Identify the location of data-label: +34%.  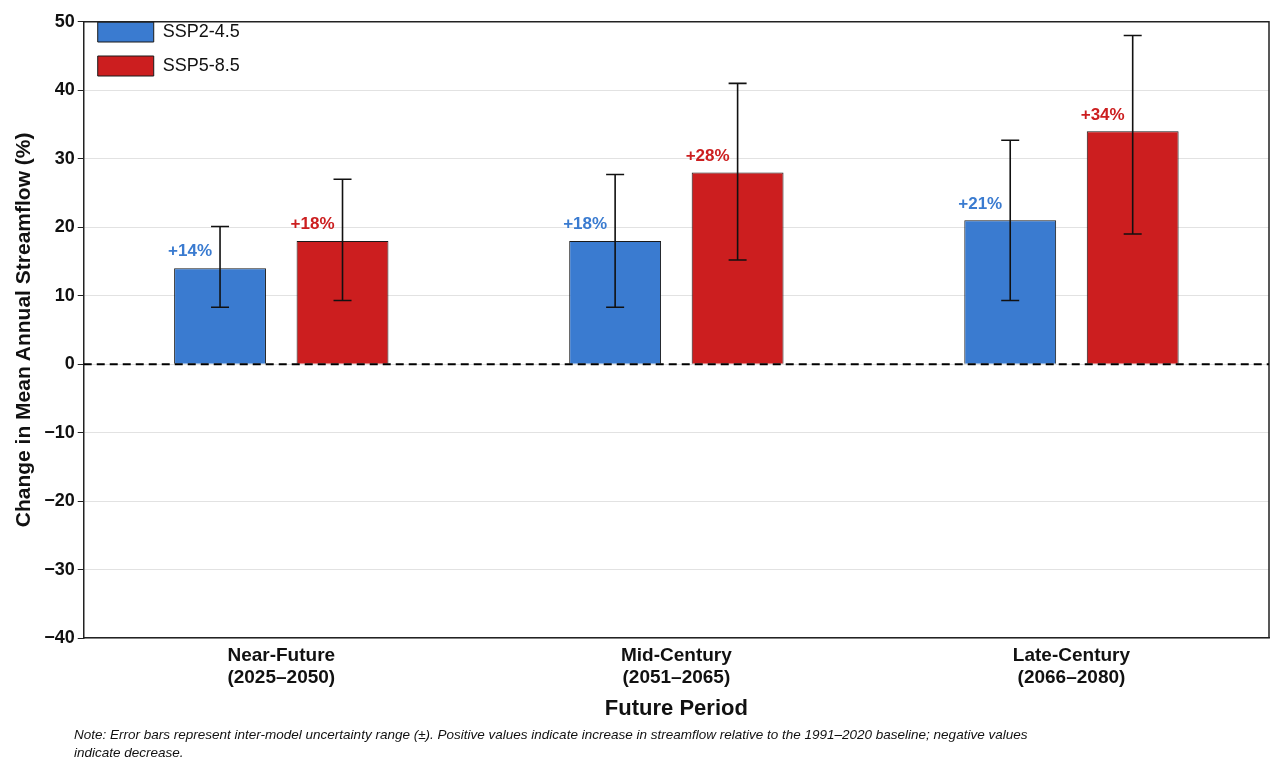
(1102, 114).